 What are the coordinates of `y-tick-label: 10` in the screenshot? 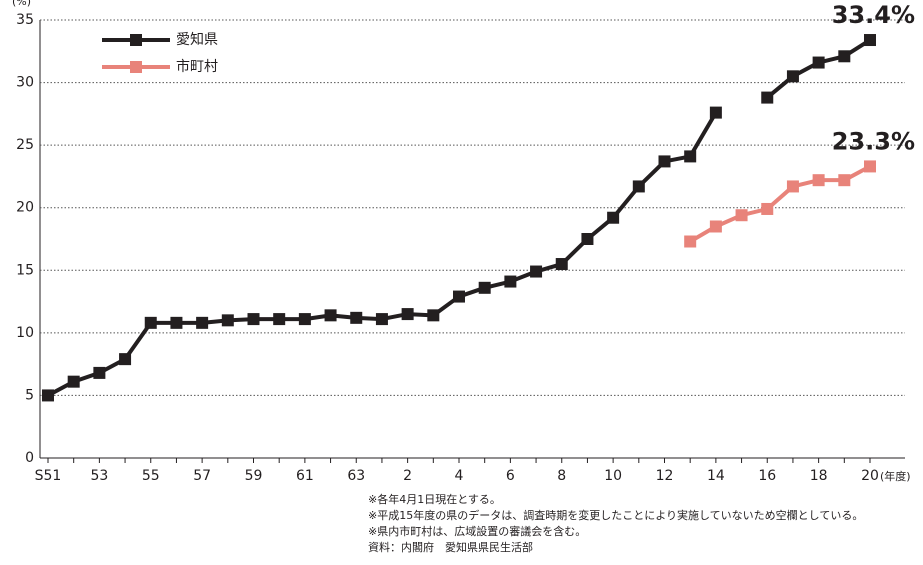 It's located at (25, 333).